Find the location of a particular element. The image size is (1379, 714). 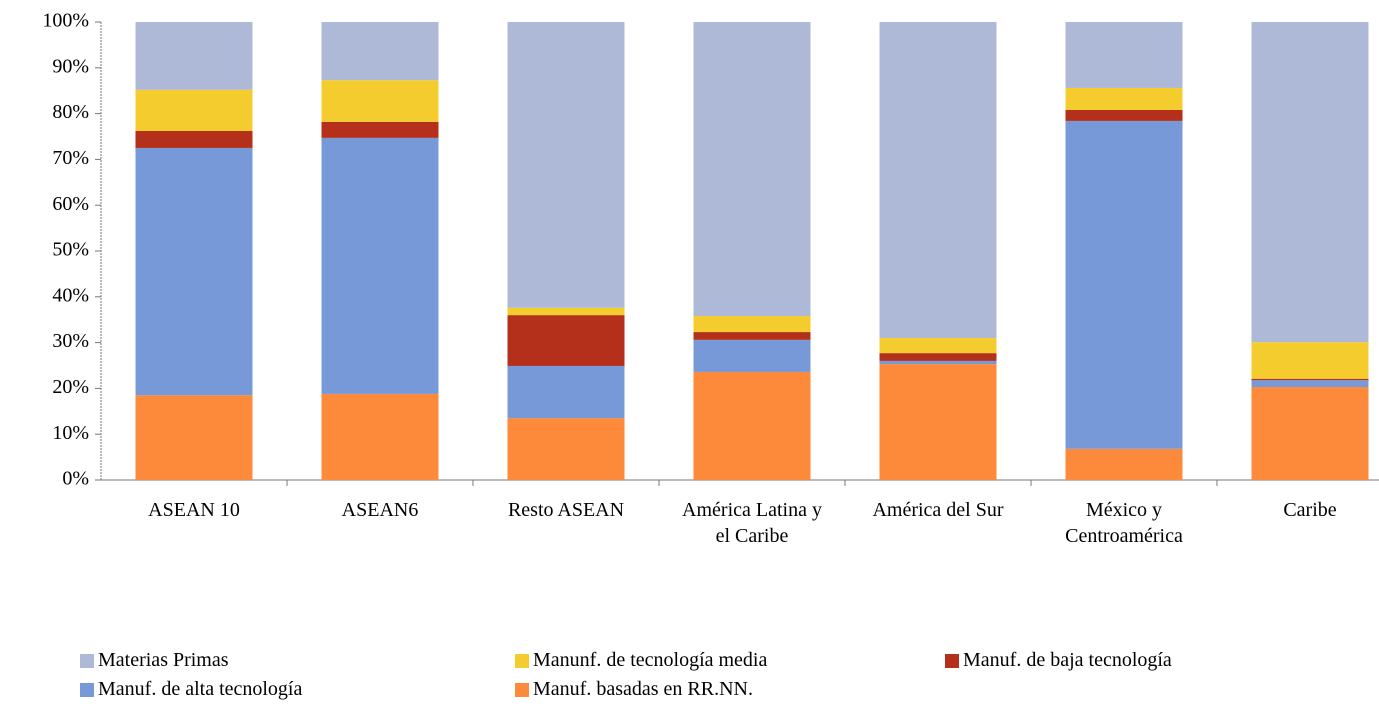

y-tick-label: 50% is located at coordinates (70, 250).